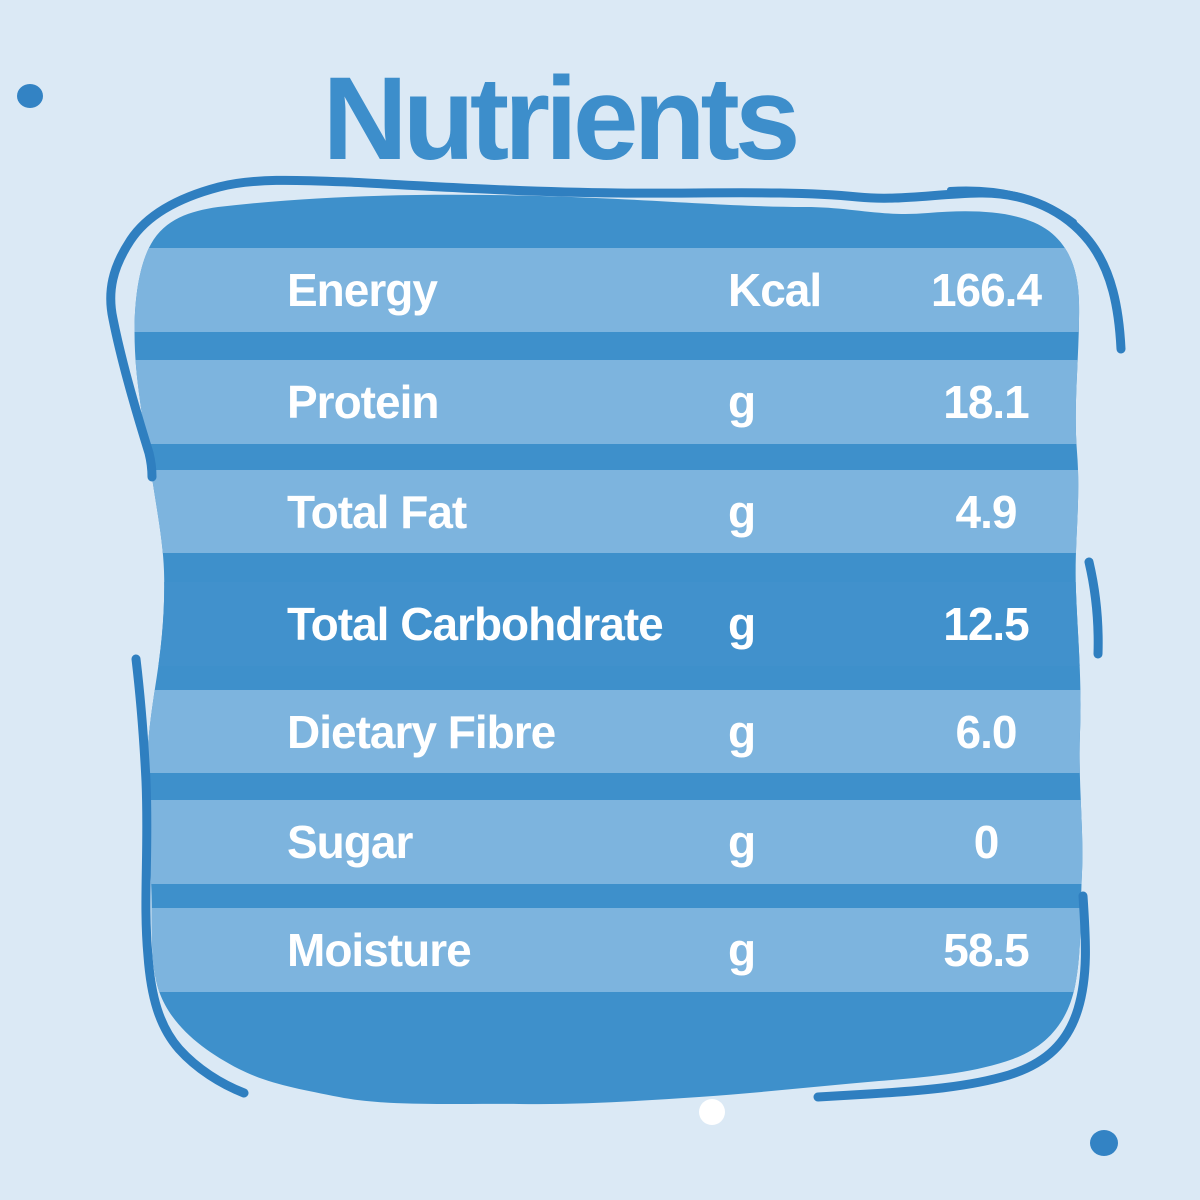 The width and height of the screenshot is (1200, 1200). I want to click on nutrient-value: 12.5, so click(986, 624).